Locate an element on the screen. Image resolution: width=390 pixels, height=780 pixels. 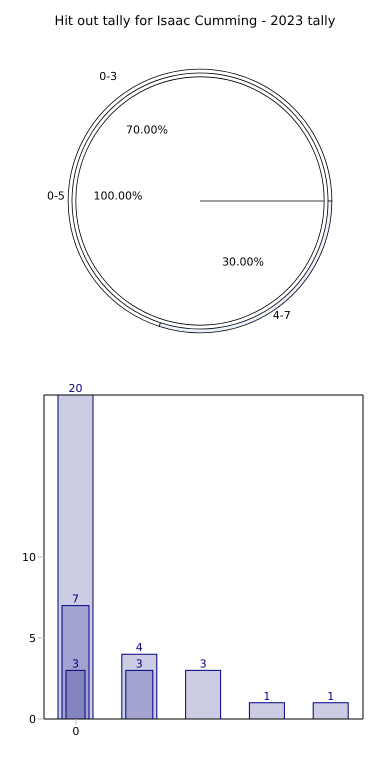
data-label: 20 is located at coordinates (75, 388).